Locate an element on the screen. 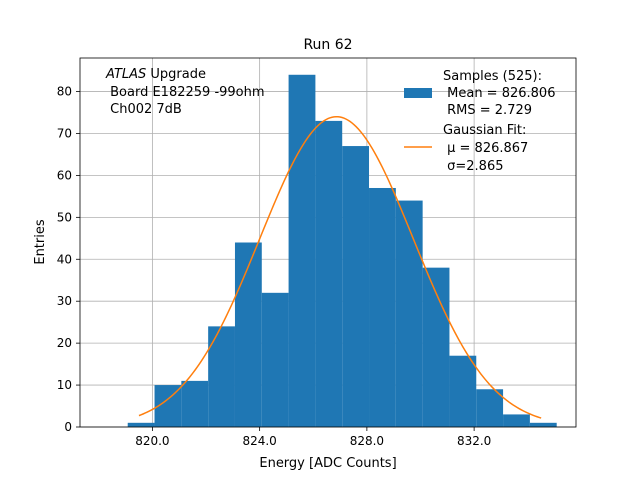 Image resolution: width=640 pixels, height=484 pixels. upgrade-label: Upgrade is located at coordinates (176, 74).